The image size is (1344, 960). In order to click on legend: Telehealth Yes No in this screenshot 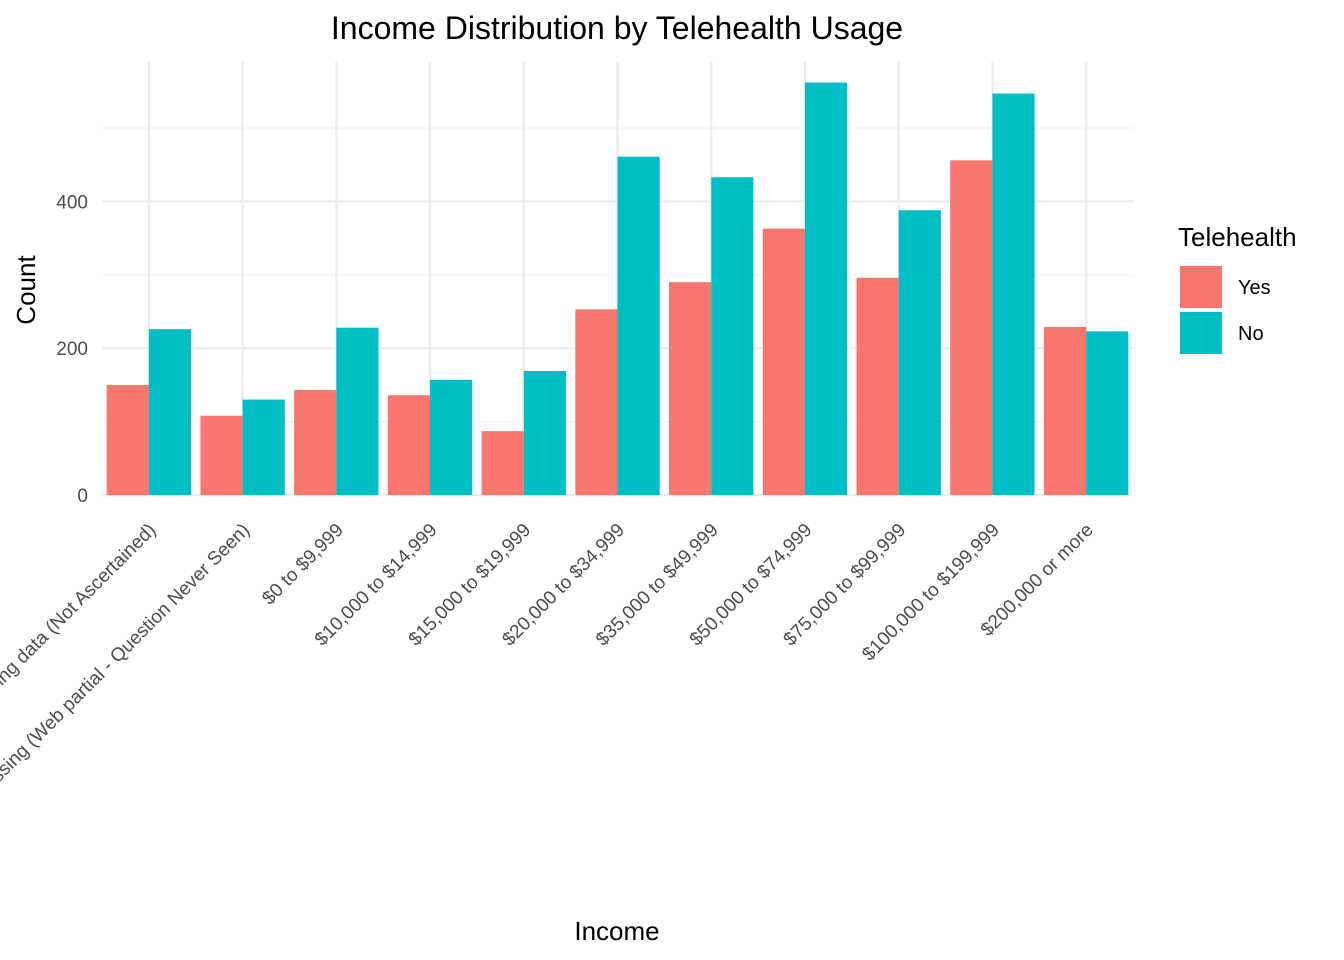, I will do `click(1237, 288)`.